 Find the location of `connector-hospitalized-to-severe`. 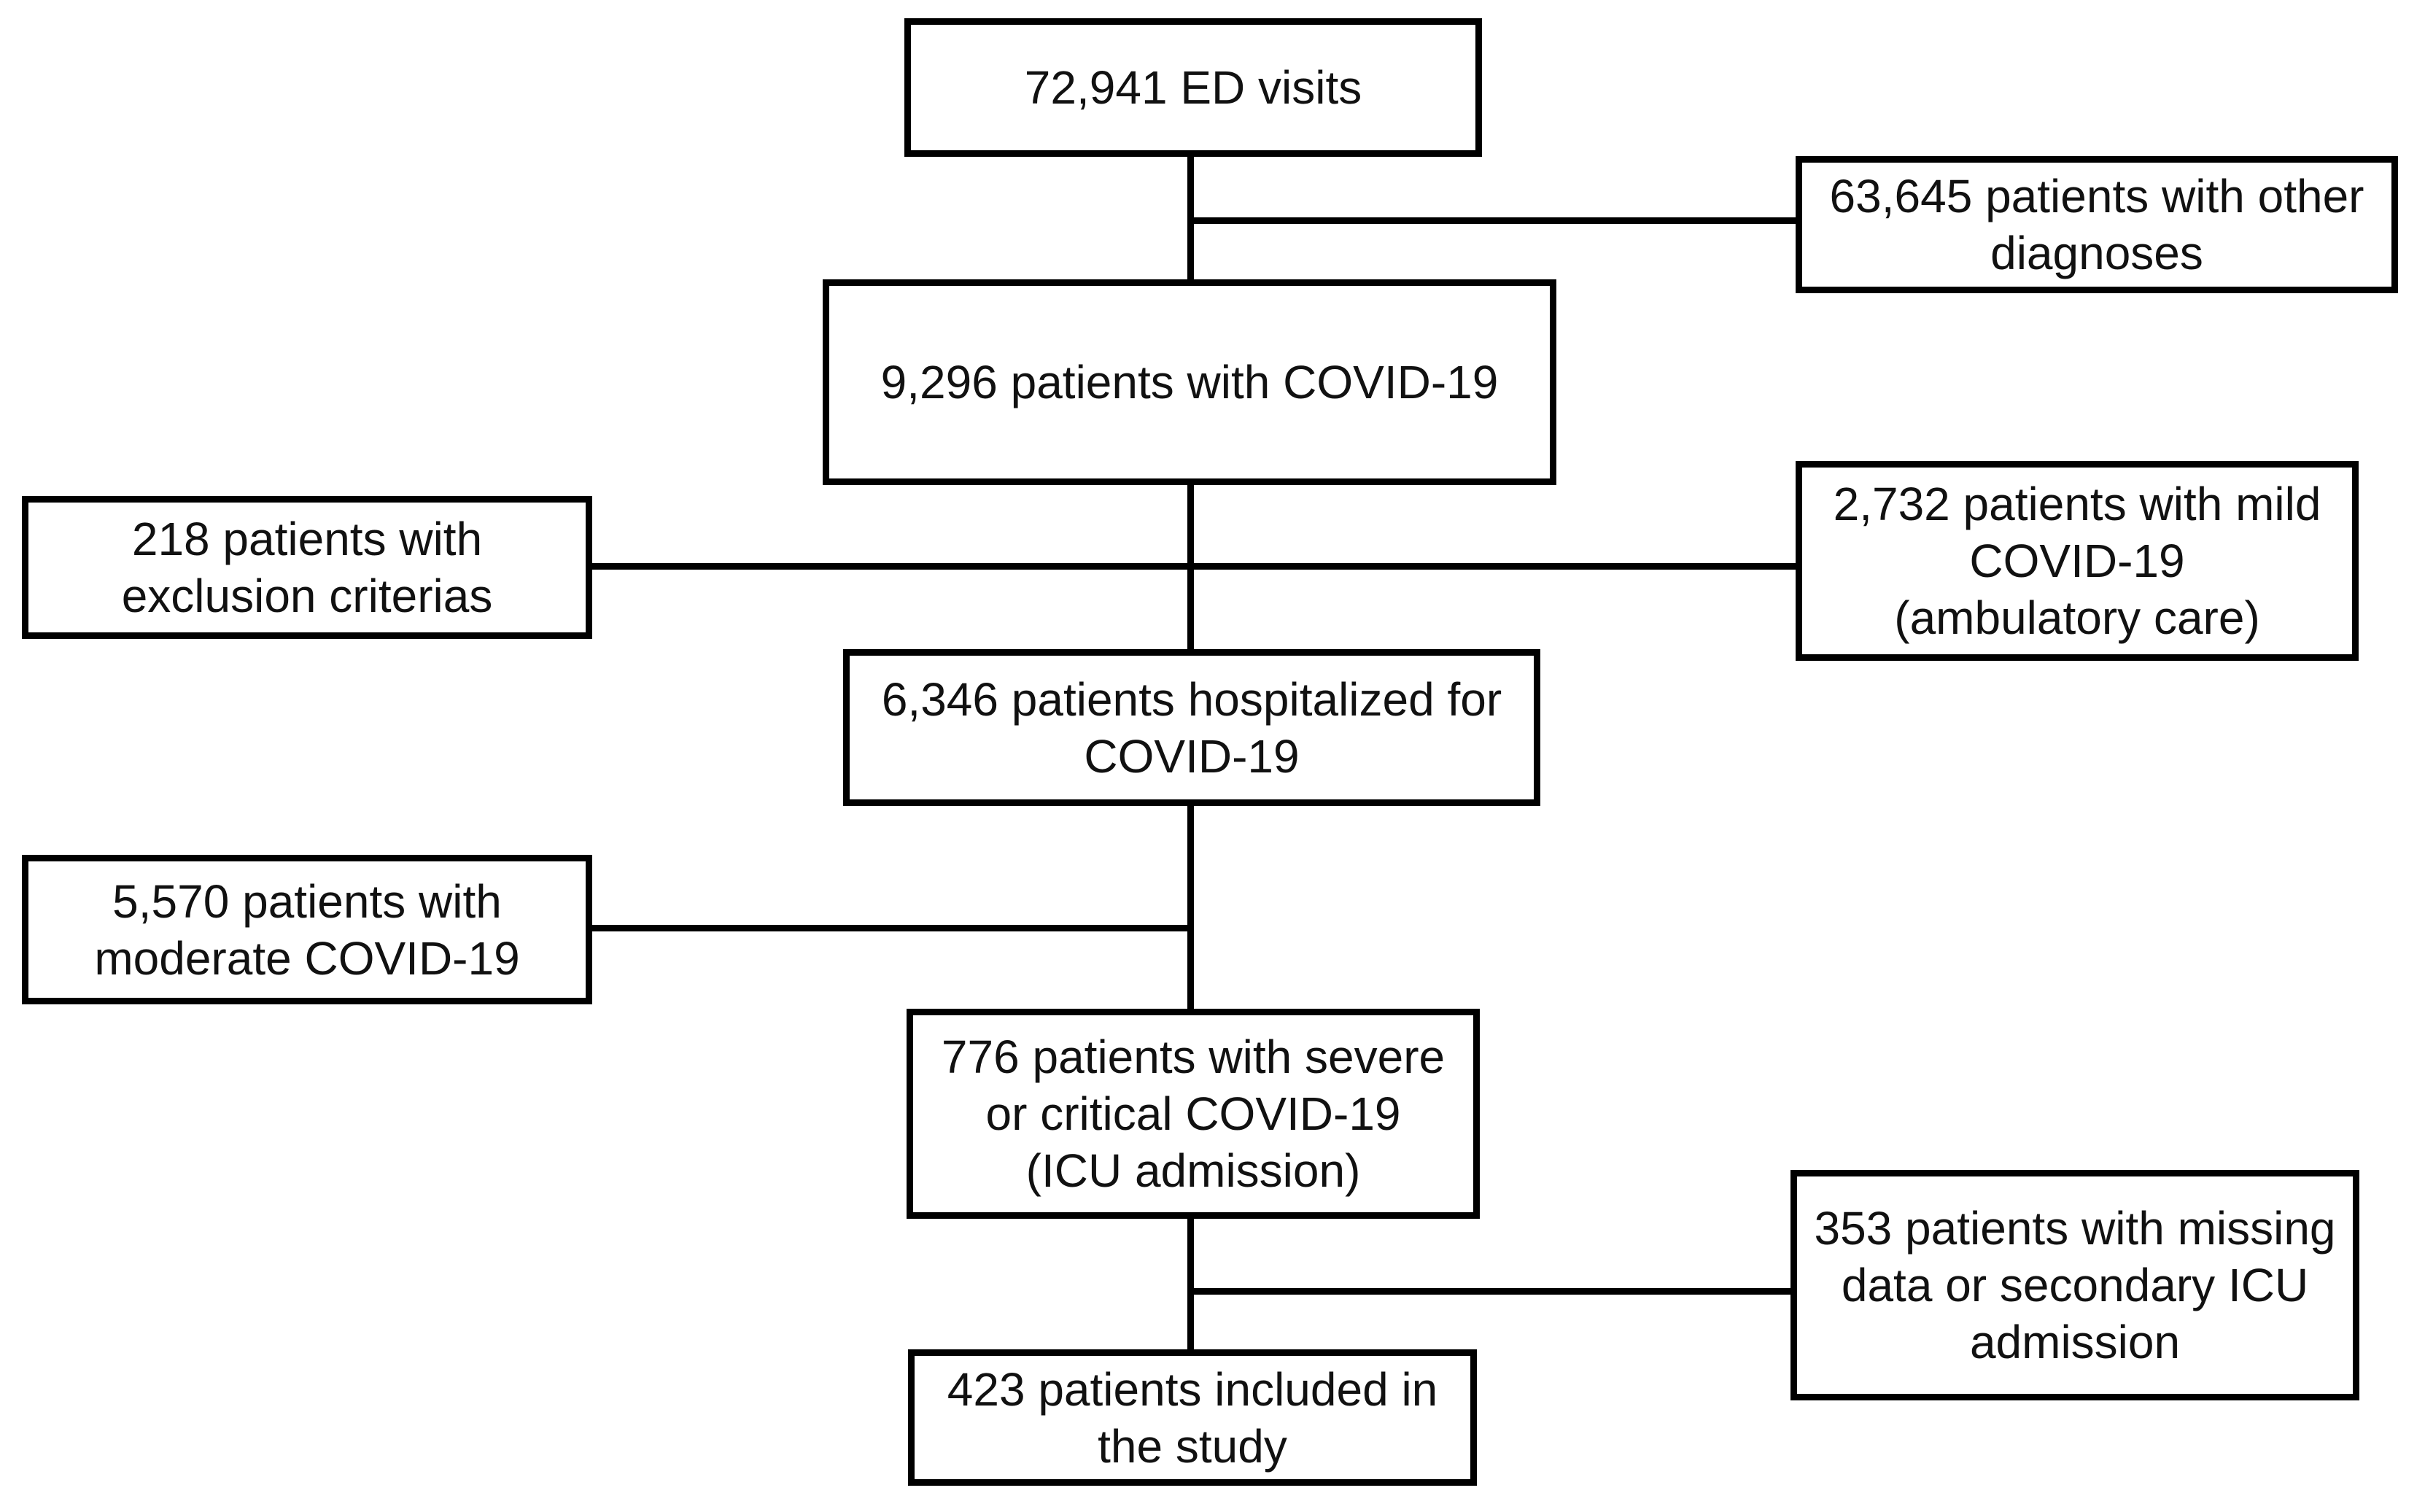

connector-hospitalized-to-severe is located at coordinates (1190, 908).